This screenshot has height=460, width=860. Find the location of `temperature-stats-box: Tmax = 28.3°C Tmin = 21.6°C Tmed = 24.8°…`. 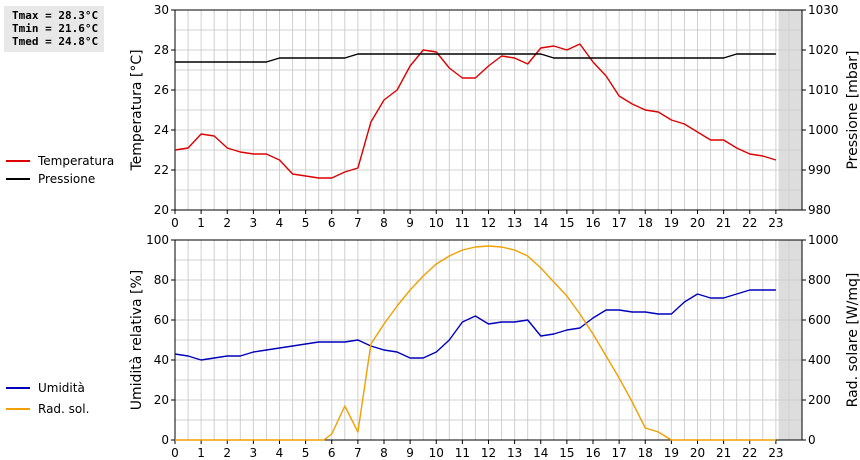

temperature-stats-box: Tmax = 28.3°C Tmin = 21.6°C Tmed = 24.8°… is located at coordinates (54, 29).